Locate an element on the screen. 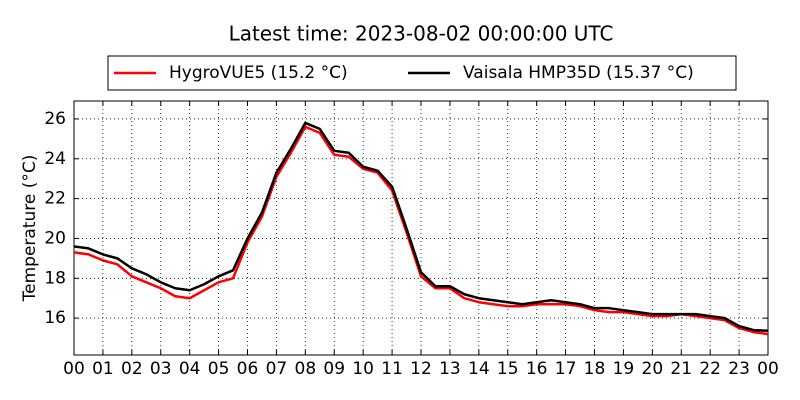  x-tick-label: 09 is located at coordinates (334, 369).